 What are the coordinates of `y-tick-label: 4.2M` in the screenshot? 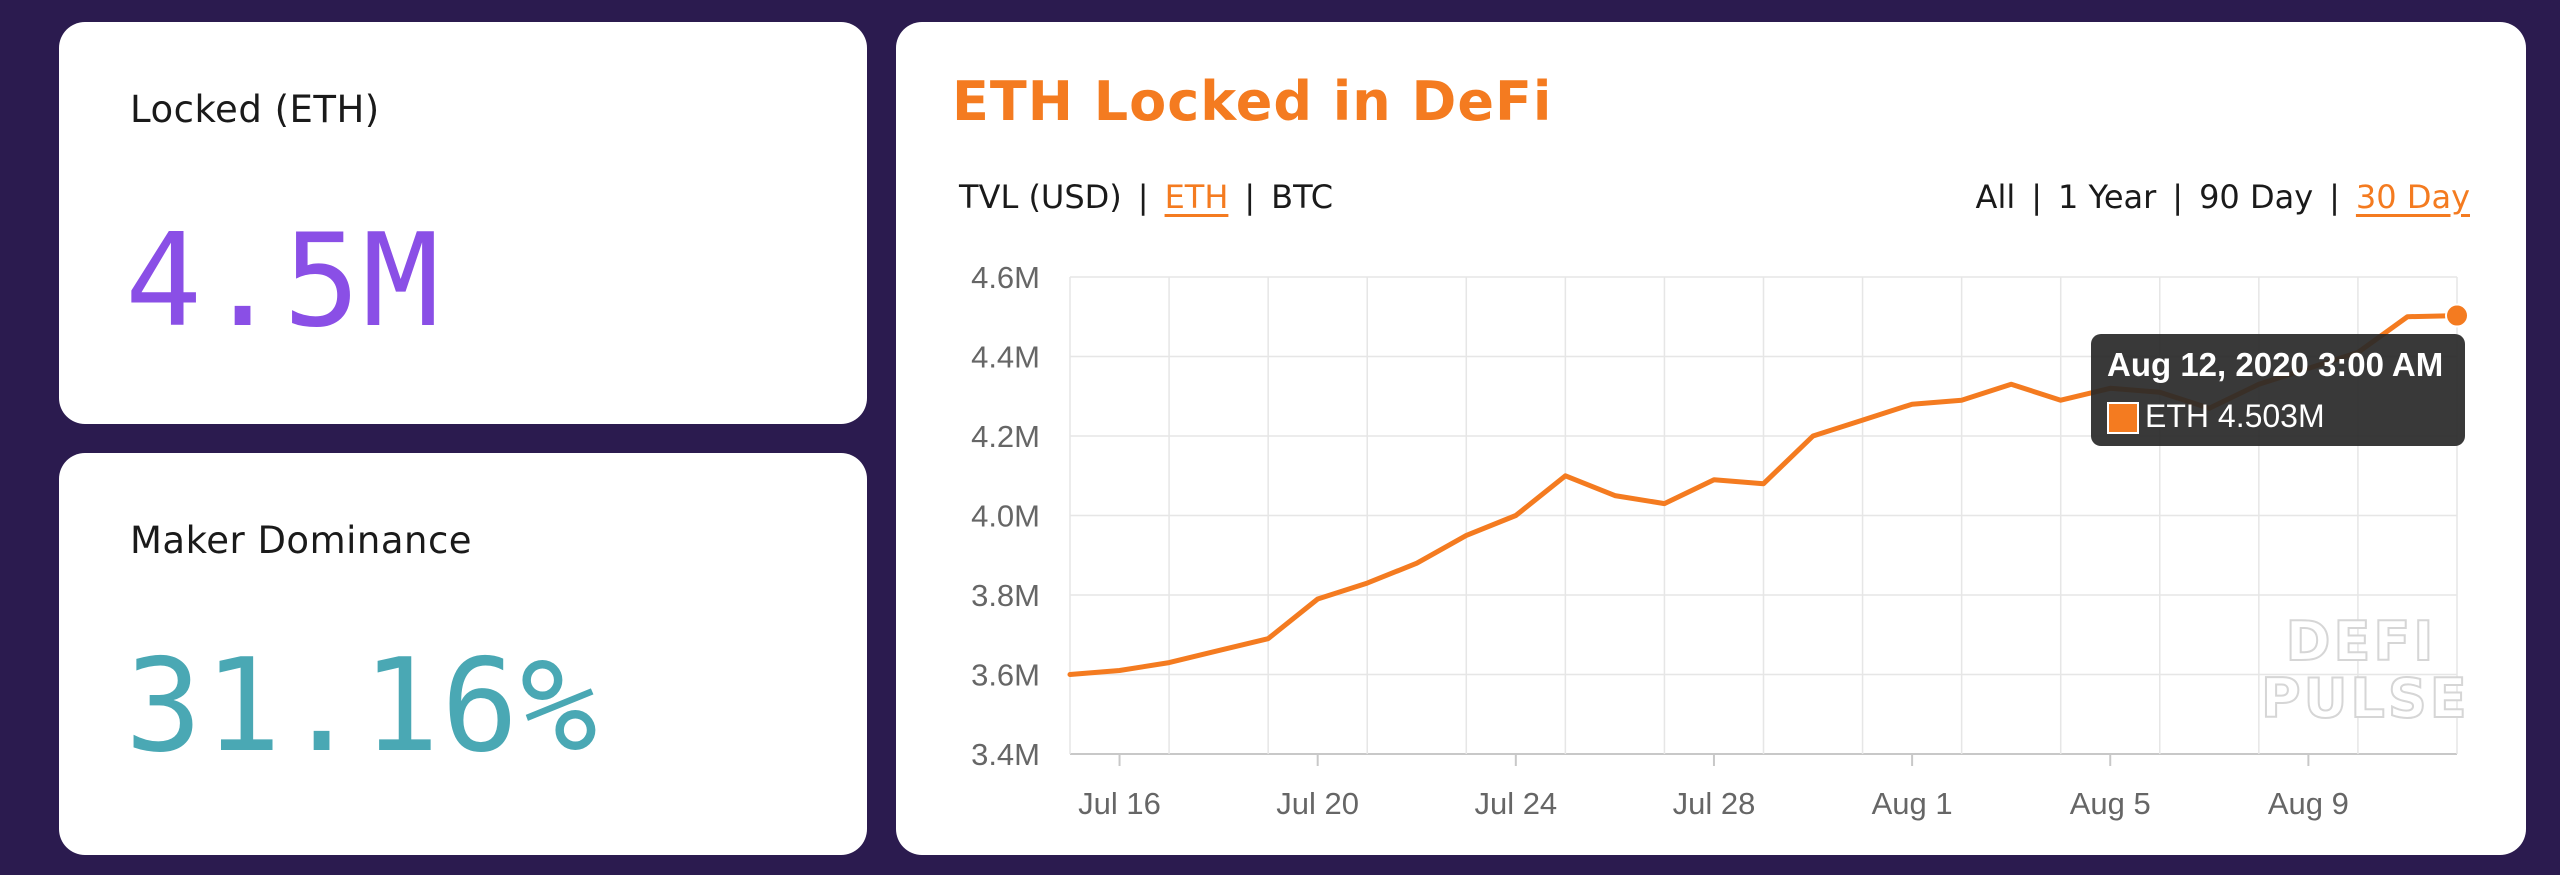 It's located at (1005, 436).